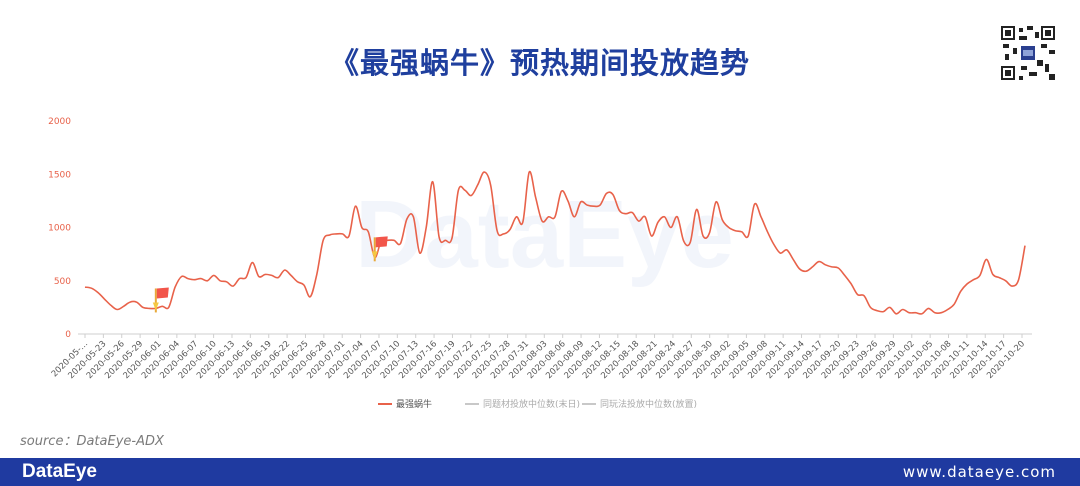 This screenshot has width=1080, height=486. I want to click on y-tick-label: 1000, so click(59, 229).